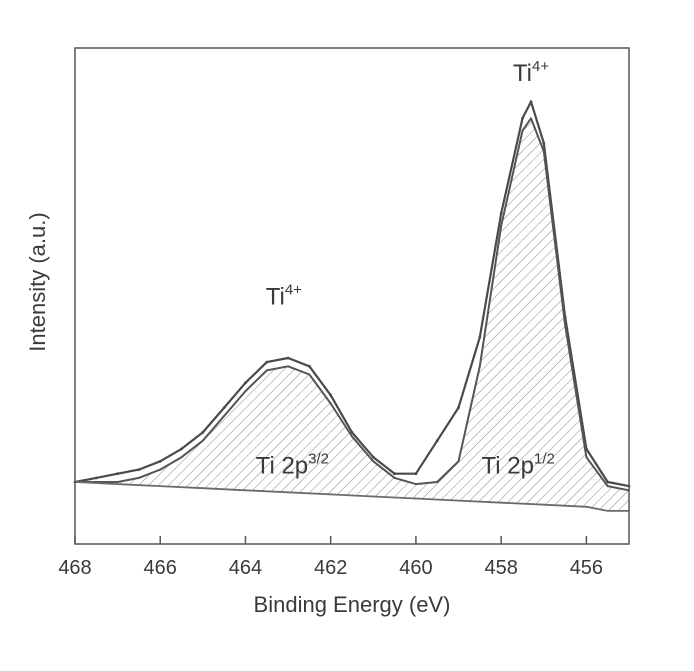  Describe the element at coordinates (415, 568) in the screenshot. I see `x-tick-label: 460` at that location.